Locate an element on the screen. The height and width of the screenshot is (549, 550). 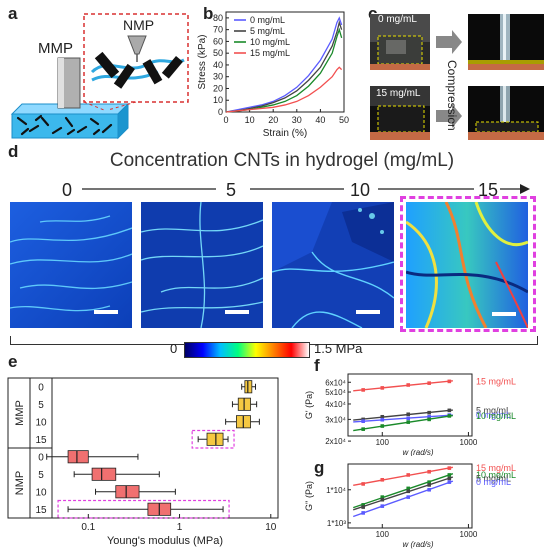
legend-entry: 10 mg/mL is located at coordinates (270, 42).